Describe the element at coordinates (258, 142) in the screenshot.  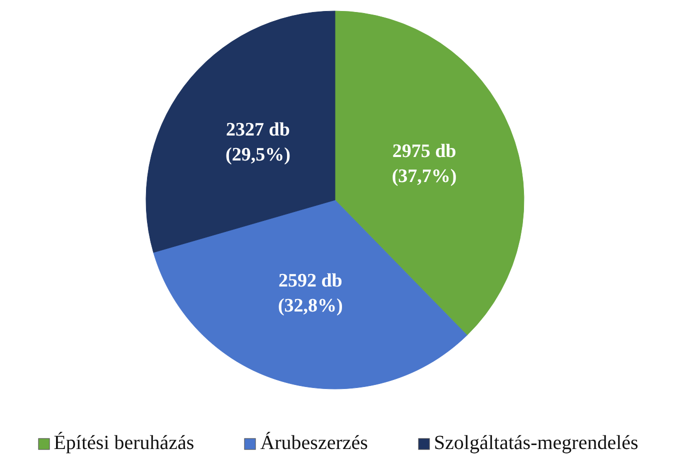
I see `data-label: 2327 db (29,5%)` at that location.